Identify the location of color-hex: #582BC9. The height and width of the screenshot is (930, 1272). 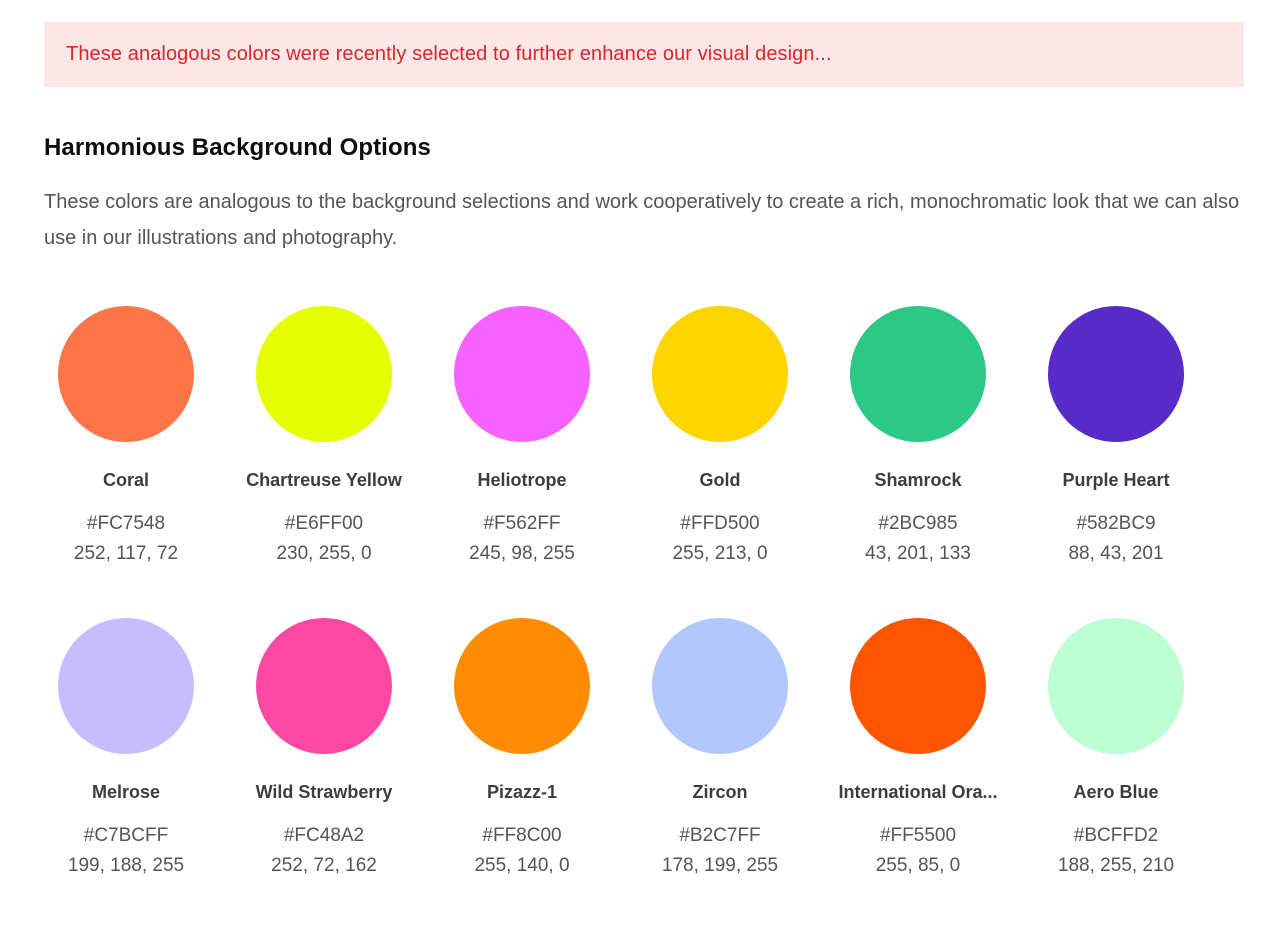
(1116, 523).